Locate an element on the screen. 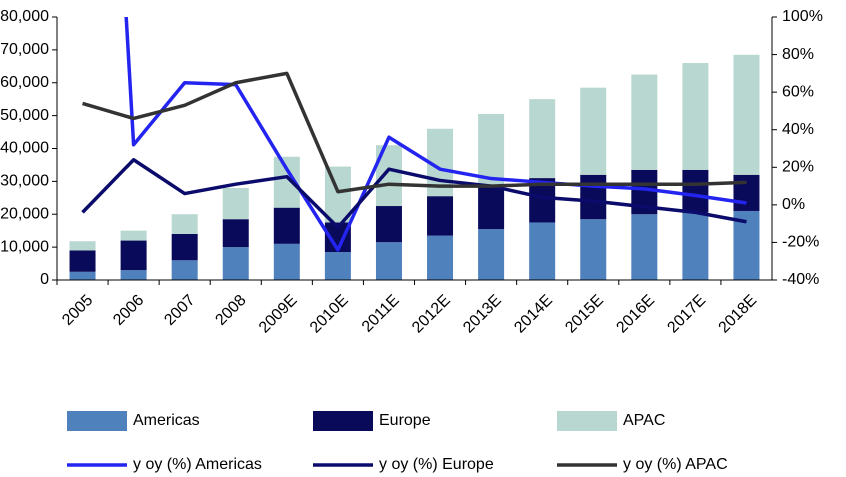 The image size is (846, 477). y2-tick-label: 40% is located at coordinates (798, 129).